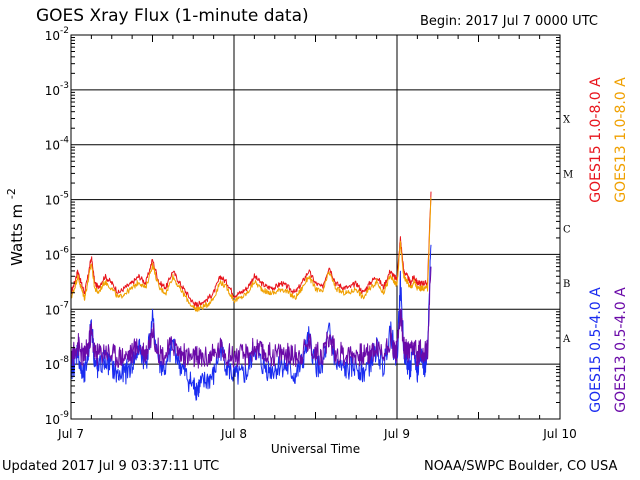 This screenshot has width=640, height=480. Describe the element at coordinates (396, 434) in the screenshot. I see `x-tick-label: Jul 9` at that location.